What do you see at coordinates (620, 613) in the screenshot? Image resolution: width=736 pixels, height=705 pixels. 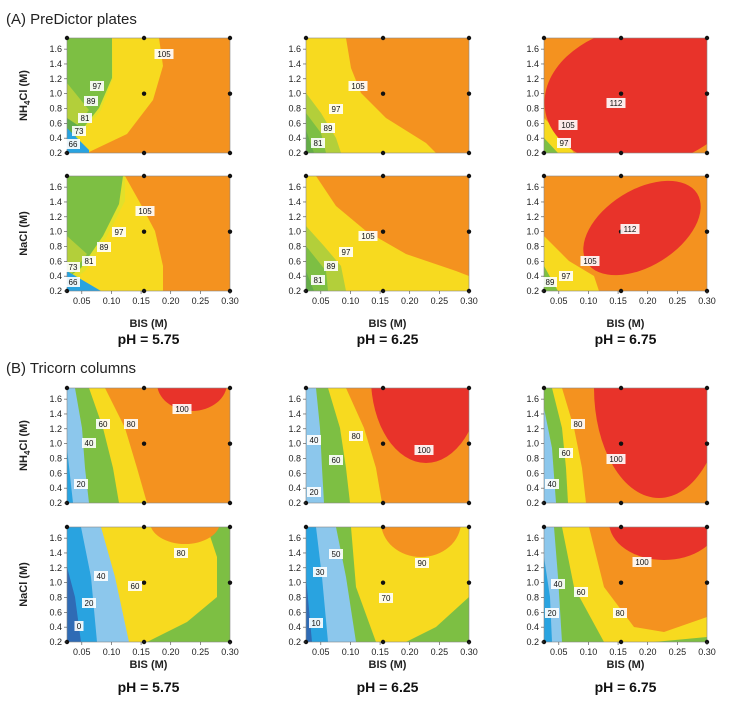 I see `contour-label: 80` at bounding box center [620, 613].